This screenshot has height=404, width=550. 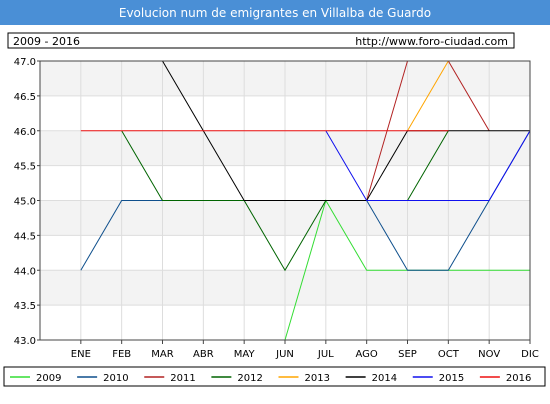 I want to click on y-tick-label: 44.5, so click(x=25, y=236).